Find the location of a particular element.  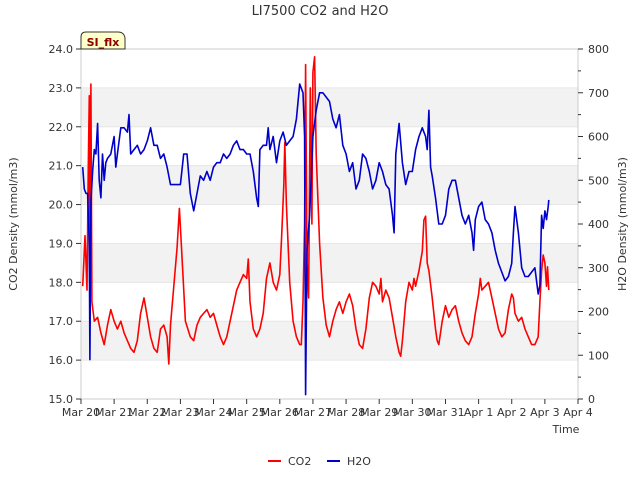

x-tick-label: Mar 28 is located at coordinates (346, 412).